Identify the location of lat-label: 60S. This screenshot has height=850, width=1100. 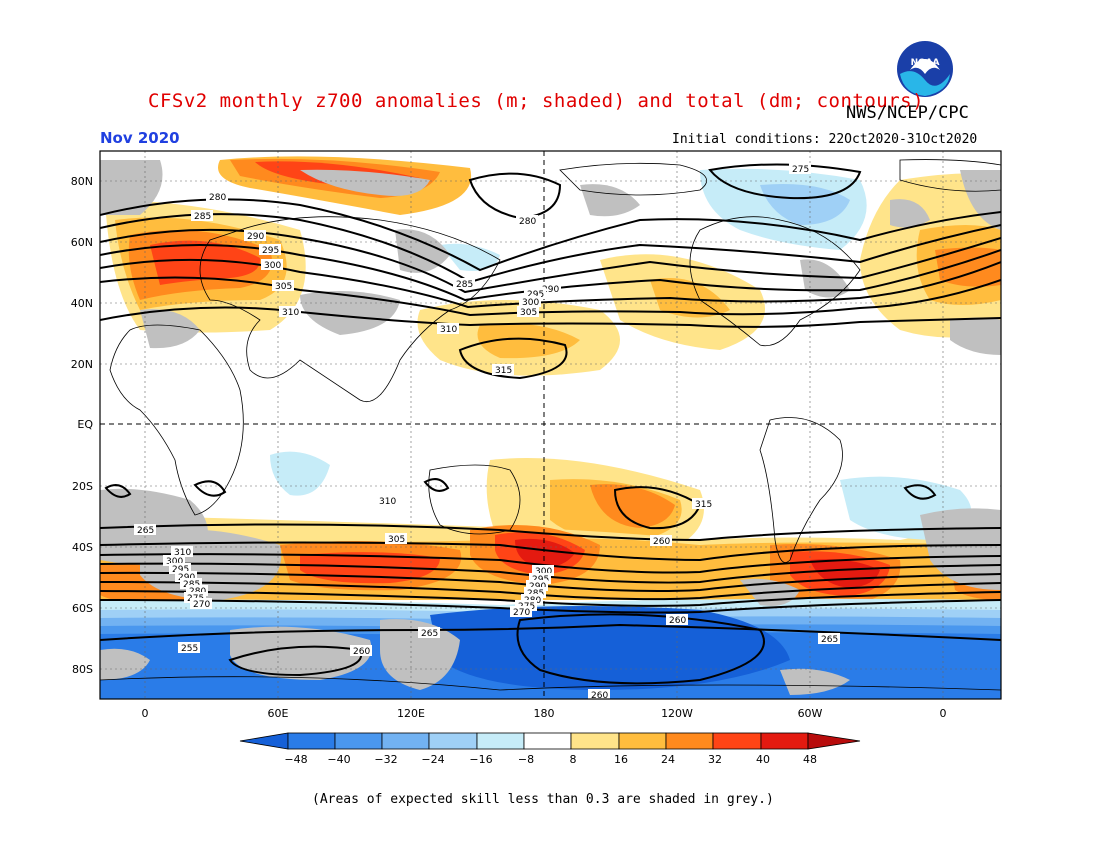
(82, 608).